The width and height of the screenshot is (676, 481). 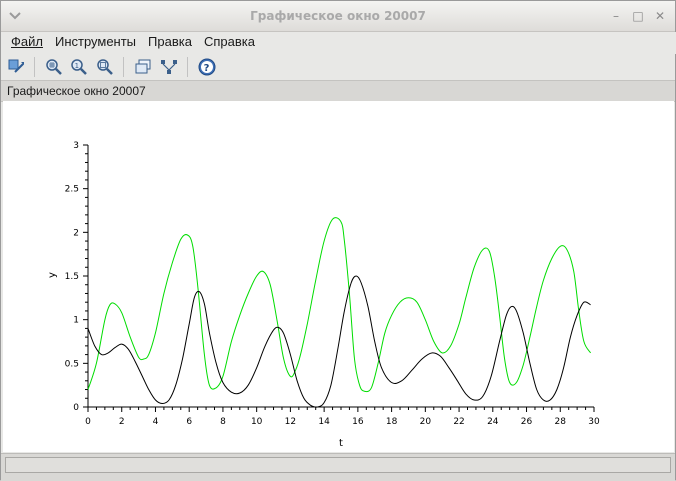 I want to click on x-tick-label: 0, so click(x=88, y=422).